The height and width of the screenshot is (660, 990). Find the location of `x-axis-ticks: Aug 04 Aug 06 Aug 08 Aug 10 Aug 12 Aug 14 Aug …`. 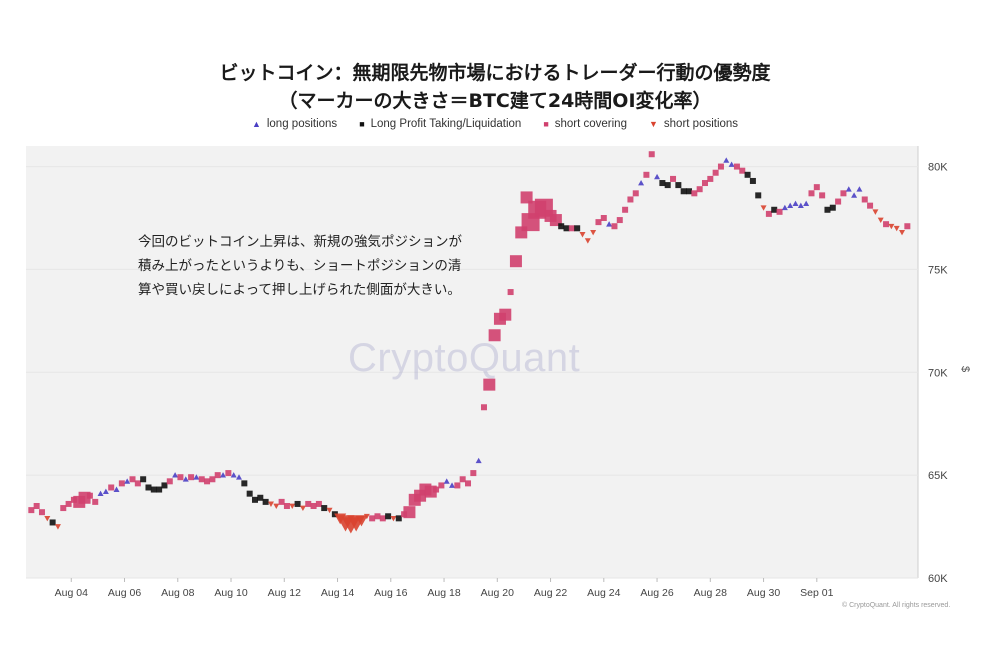

x-axis-ticks: Aug 04 Aug 06 Aug 08 Aug 10 Aug 12 Aug 14 Aug … is located at coordinates (444, 588).